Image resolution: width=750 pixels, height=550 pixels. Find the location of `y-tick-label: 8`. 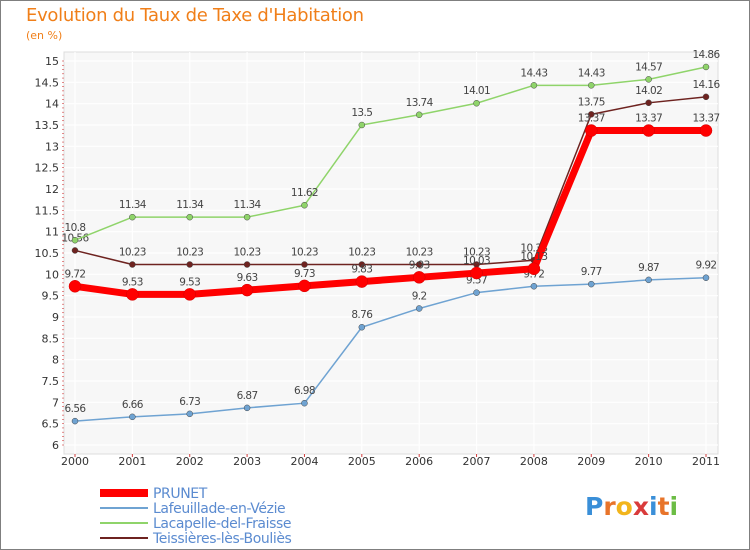

y-tick-label: 8 is located at coordinates (55, 360).